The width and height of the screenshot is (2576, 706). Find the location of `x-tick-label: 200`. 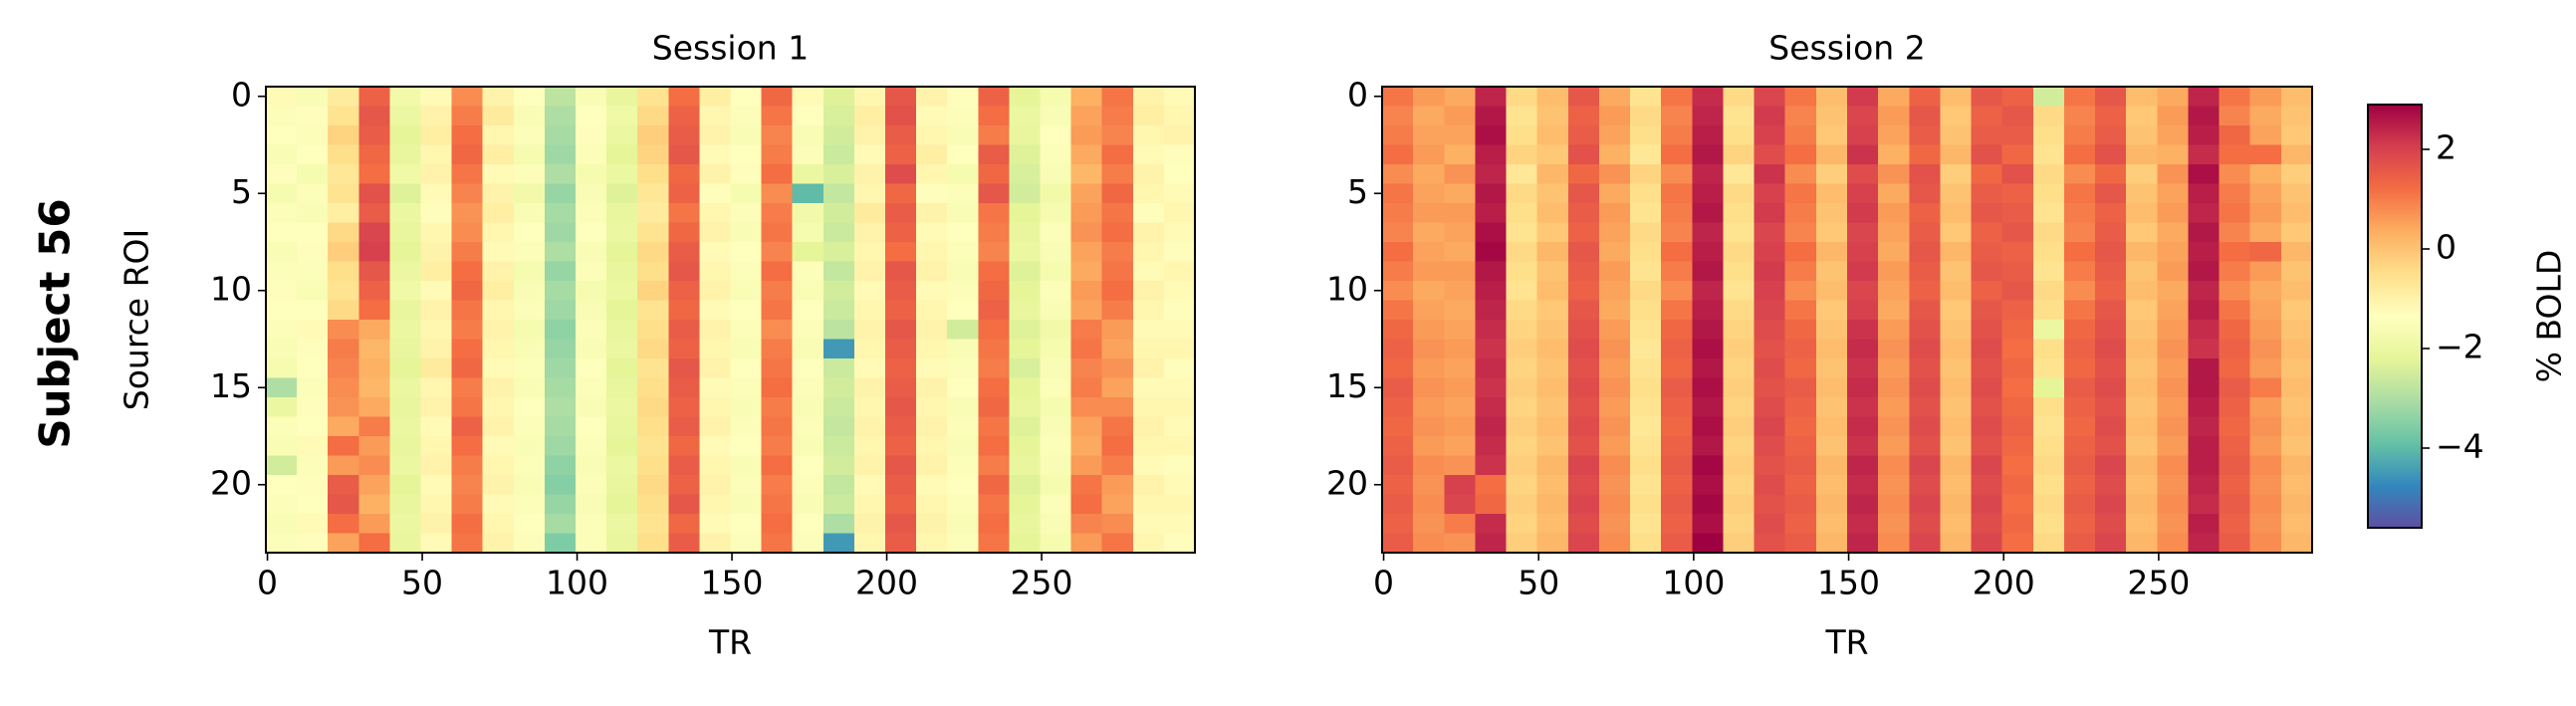

x-tick-label: 200 is located at coordinates (886, 583).